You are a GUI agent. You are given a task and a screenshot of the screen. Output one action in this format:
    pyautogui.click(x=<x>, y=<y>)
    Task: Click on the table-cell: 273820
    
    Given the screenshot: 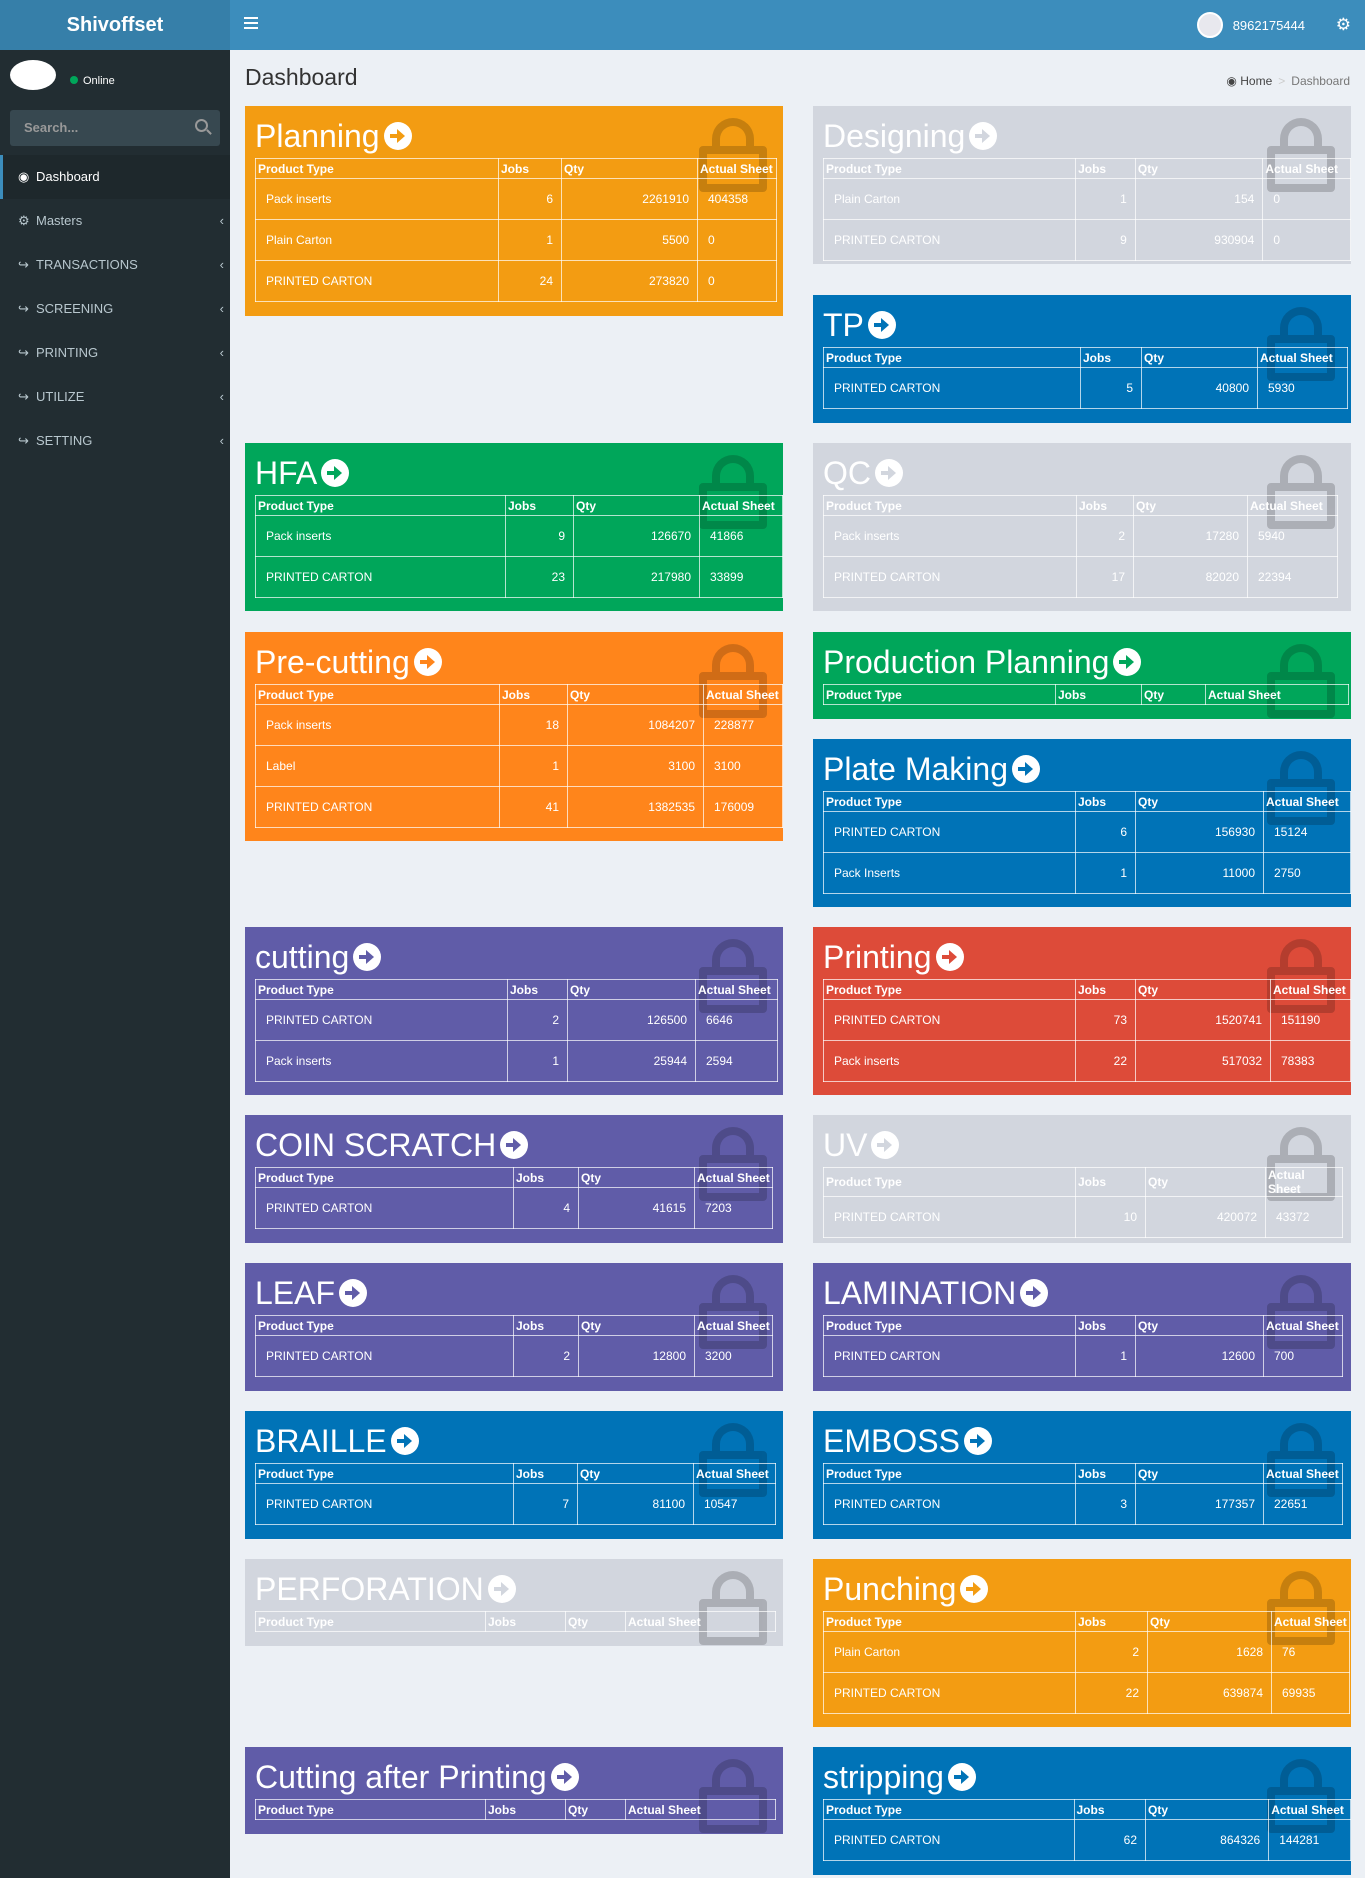 What is the action you would take?
    pyautogui.click(x=629, y=281)
    